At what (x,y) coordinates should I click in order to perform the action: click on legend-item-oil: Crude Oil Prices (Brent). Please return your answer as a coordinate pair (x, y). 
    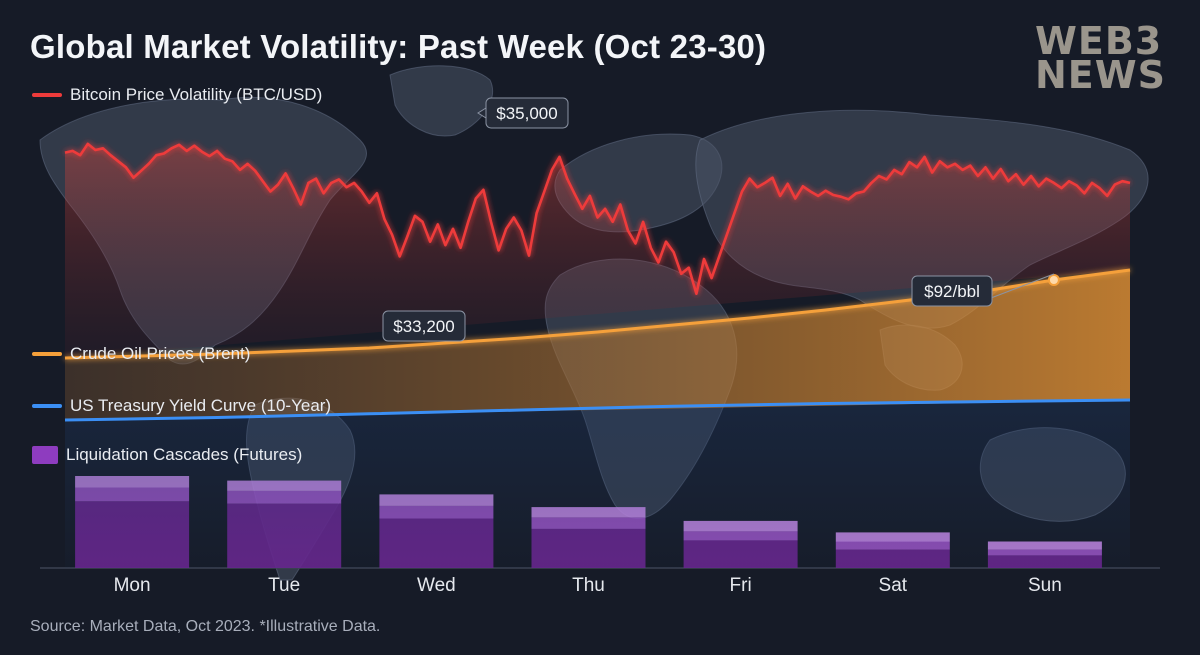
    Looking at the image, I should click on (141, 354).